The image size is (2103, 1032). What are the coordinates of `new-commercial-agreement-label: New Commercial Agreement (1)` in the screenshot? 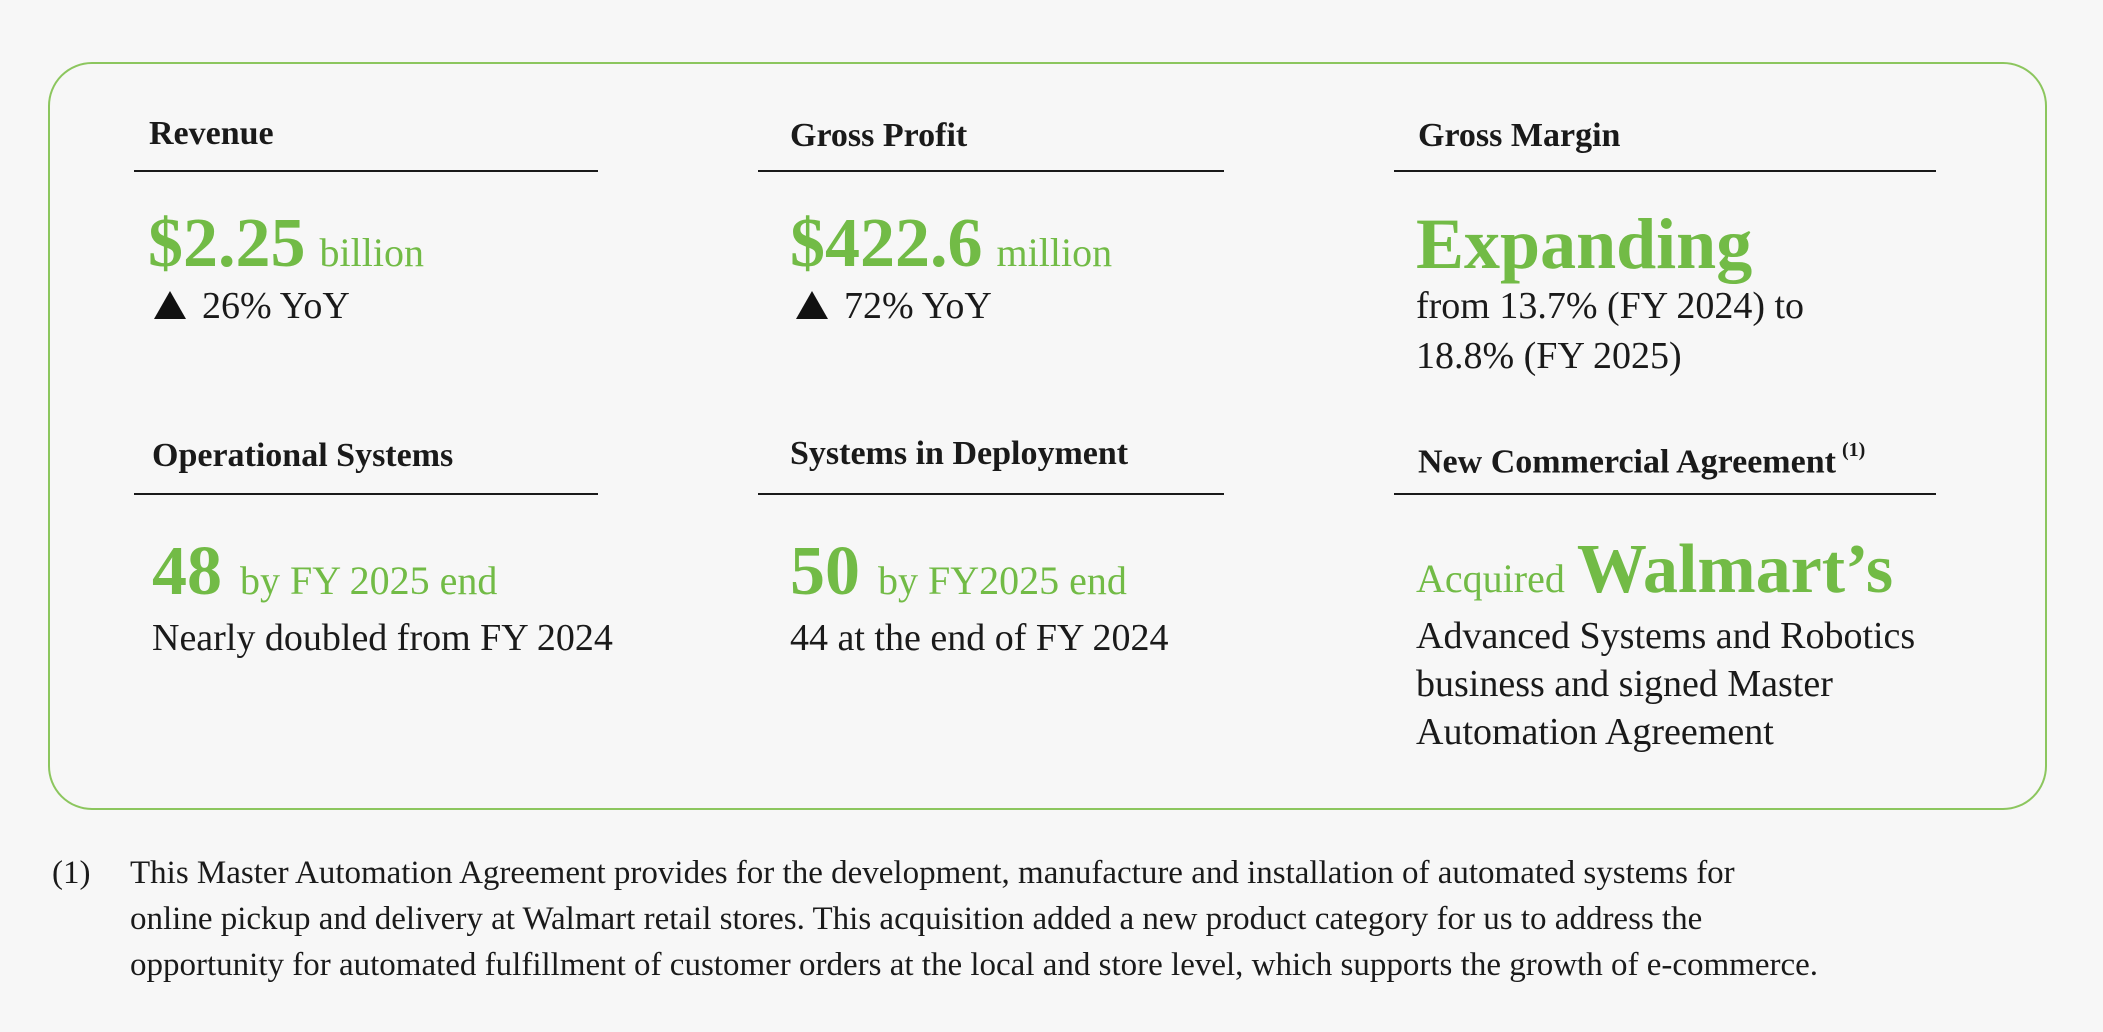 It's located at (1641, 458).